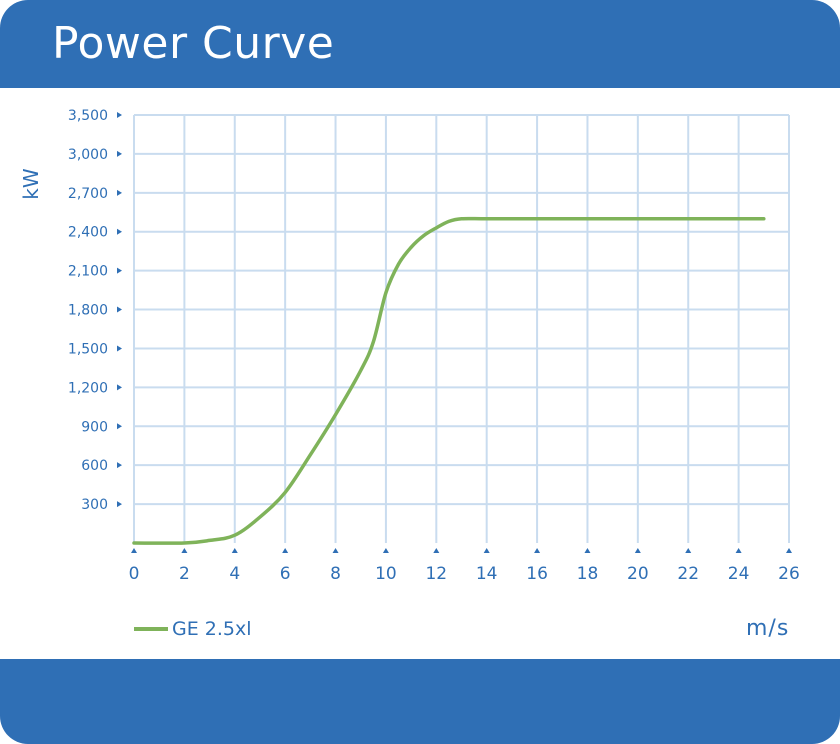 The height and width of the screenshot is (744, 840). I want to click on y-tick-label: 1,200, so click(88, 388).